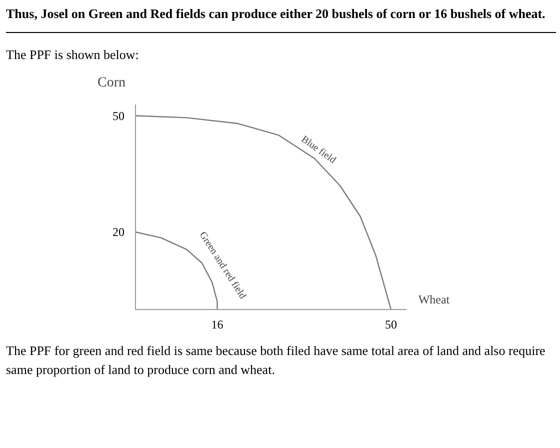 The image size is (560, 448). I want to click on text: The PPF for green and red field is same because both filed have same total area of land and also require same proportion of land to produce corn and wheat., so click(276, 360).